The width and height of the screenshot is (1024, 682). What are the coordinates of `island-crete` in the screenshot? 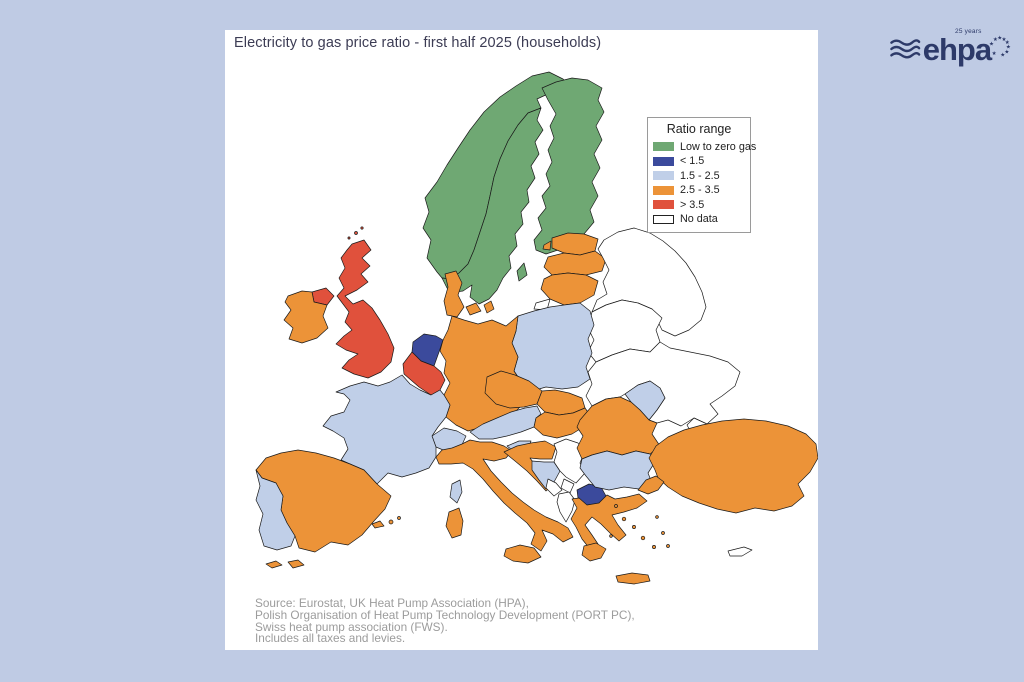 It's located at (633, 578).